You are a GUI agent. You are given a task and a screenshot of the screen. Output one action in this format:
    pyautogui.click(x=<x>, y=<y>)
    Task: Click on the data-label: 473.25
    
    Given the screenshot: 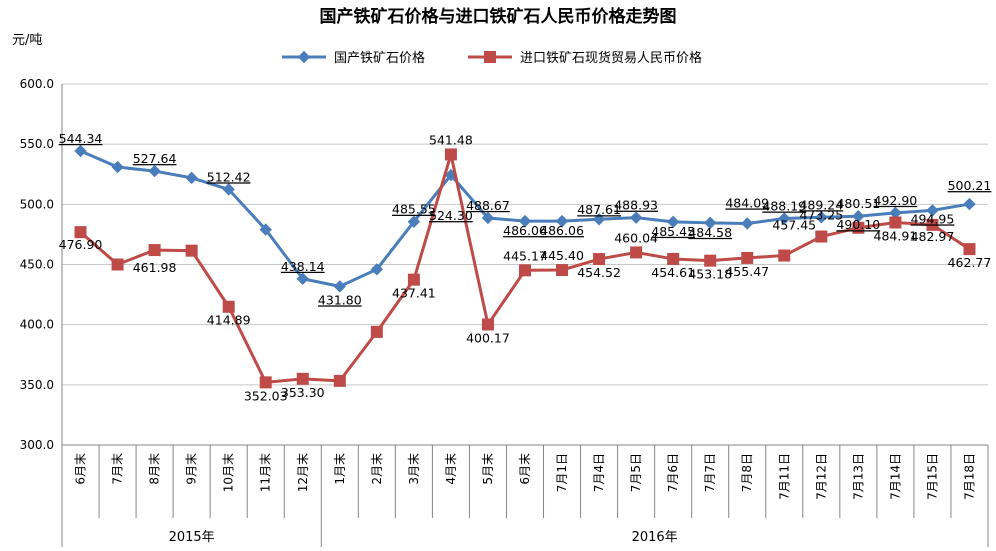 What is the action you would take?
    pyautogui.click(x=821, y=215)
    